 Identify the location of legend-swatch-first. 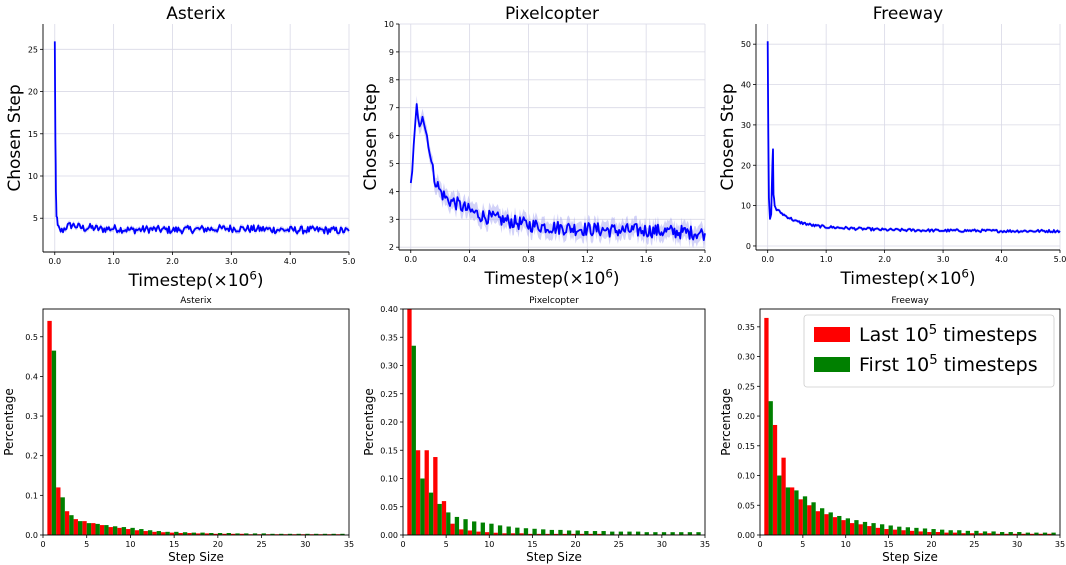
(832, 364).